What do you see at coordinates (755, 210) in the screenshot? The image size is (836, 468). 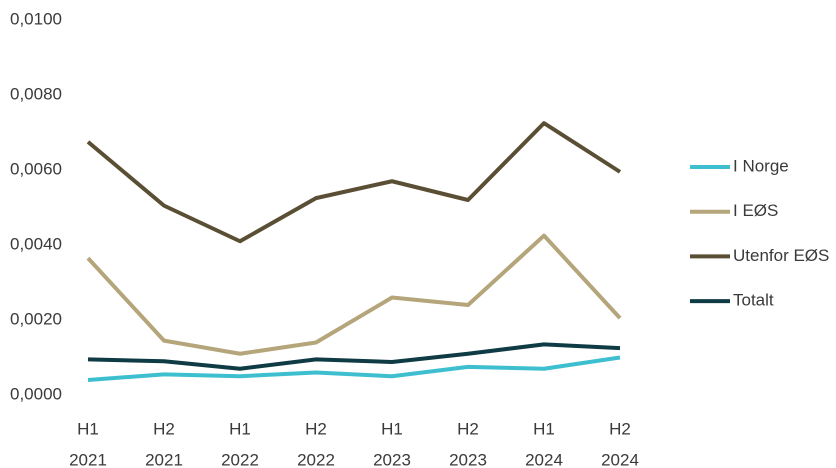 I see `legend-label: I EØS` at bounding box center [755, 210].